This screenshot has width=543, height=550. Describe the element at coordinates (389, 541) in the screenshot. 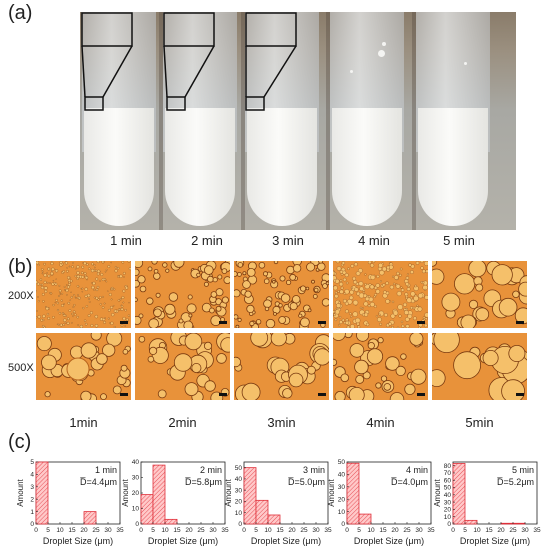

I see `x-axis-label: Droplet Size (μm)` at that location.